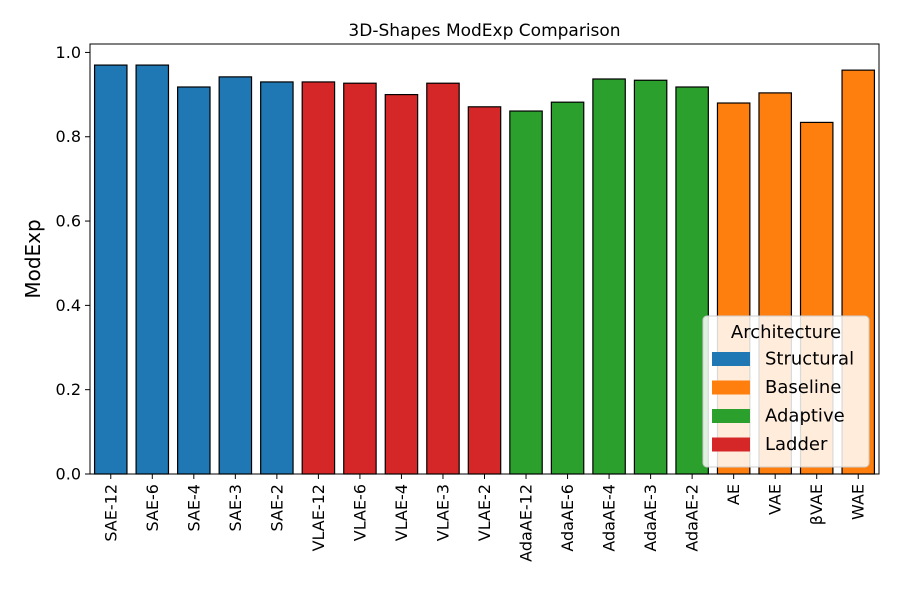  I want to click on x-tick-label: βVAE, so click(816, 504).